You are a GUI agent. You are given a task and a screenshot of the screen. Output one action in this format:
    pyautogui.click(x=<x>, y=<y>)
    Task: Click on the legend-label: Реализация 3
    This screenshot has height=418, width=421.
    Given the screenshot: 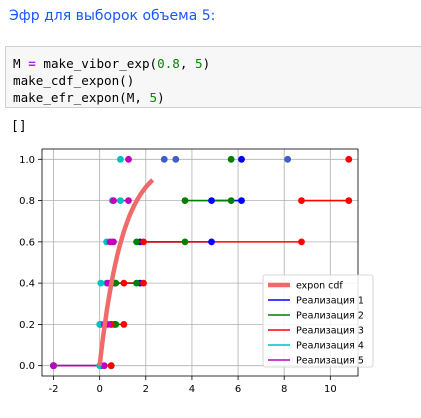 What is the action you would take?
    pyautogui.click(x=330, y=331)
    